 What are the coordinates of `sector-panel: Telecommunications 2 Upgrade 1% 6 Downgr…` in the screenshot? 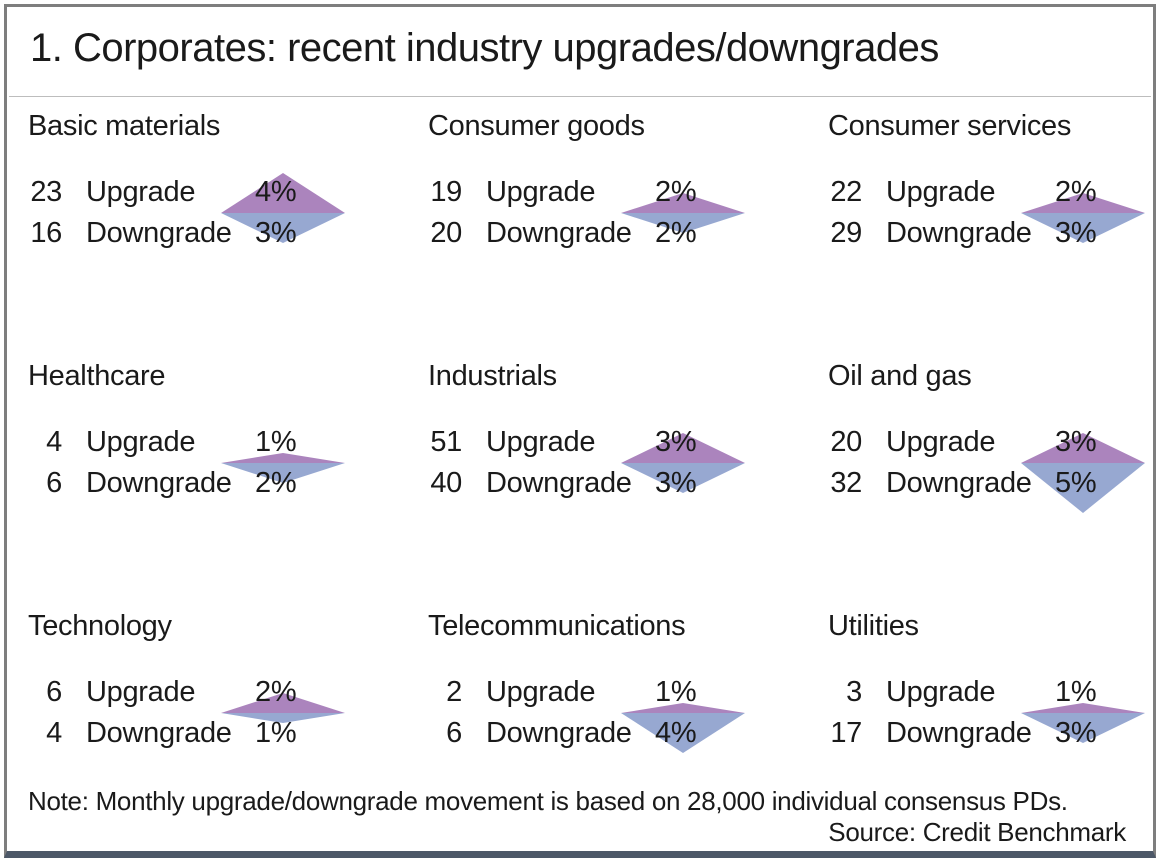 It's located at (628, 735).